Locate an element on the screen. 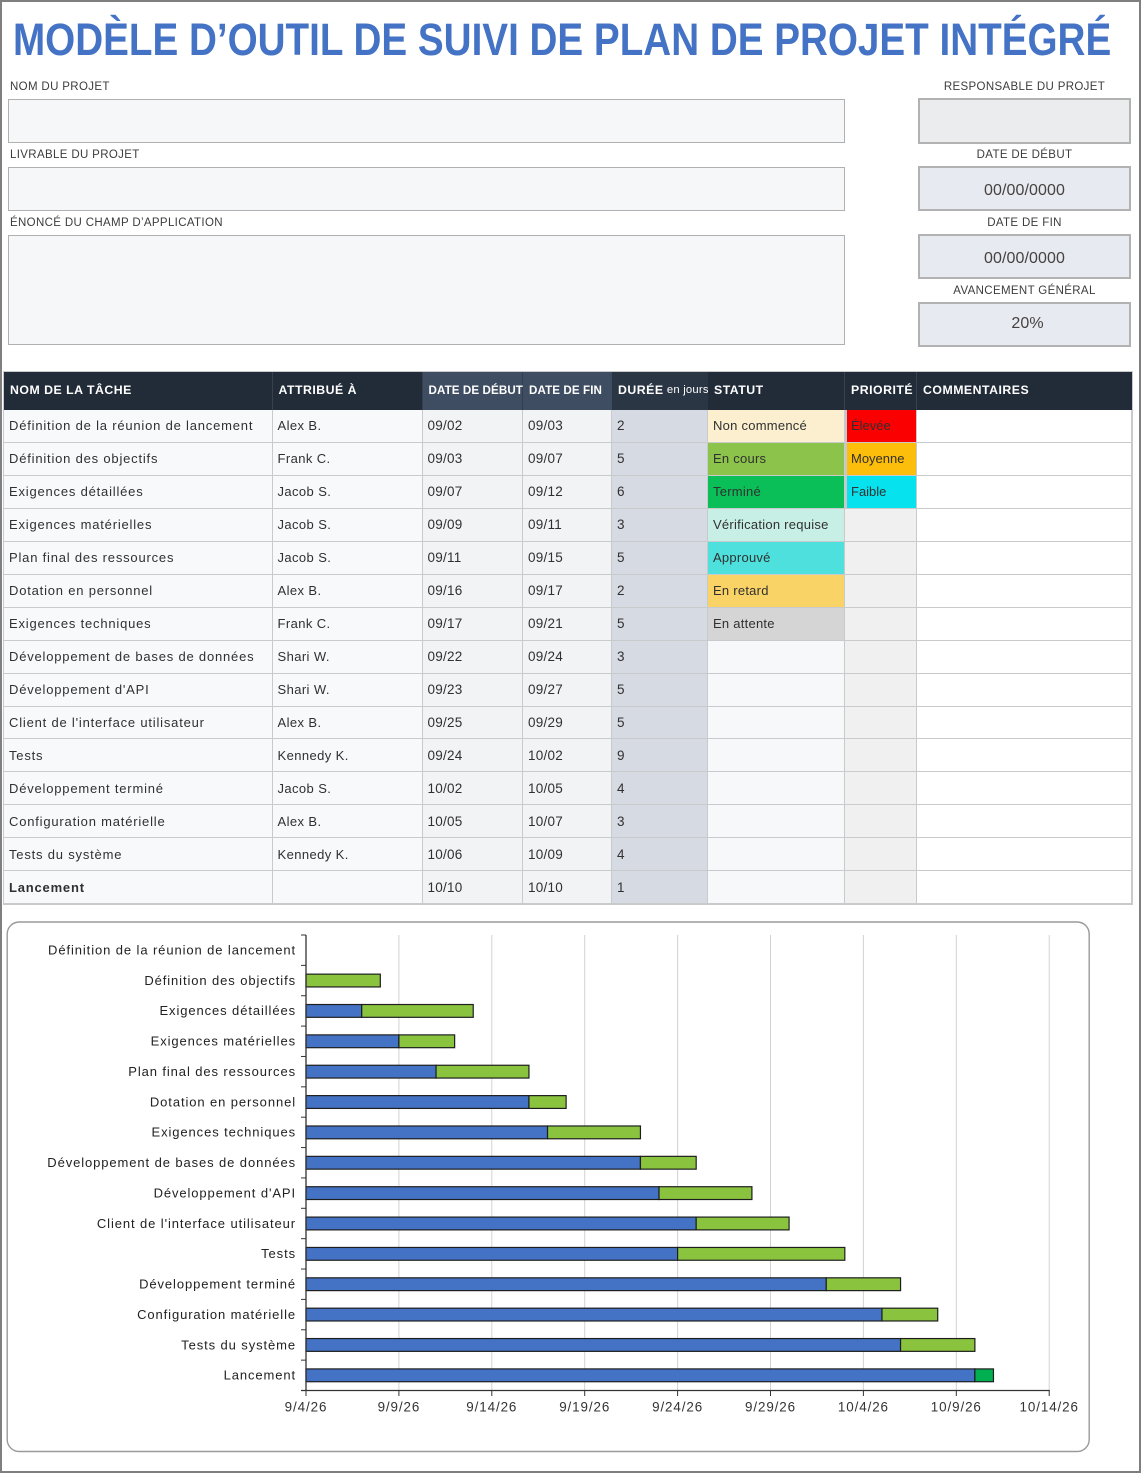 The width and height of the screenshot is (1141, 1473). svg-text: 10/9/26 is located at coordinates (956, 1407).